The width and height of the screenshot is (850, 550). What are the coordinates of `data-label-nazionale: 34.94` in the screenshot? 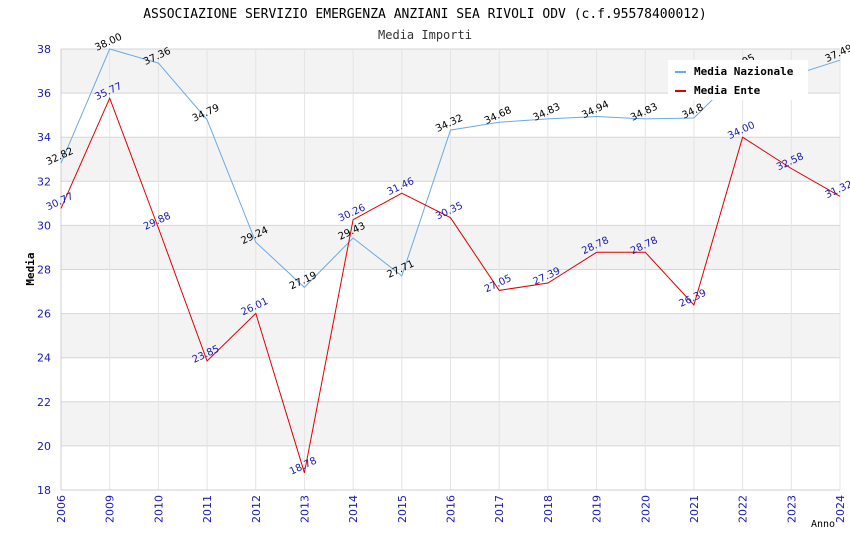 It's located at (595, 110).